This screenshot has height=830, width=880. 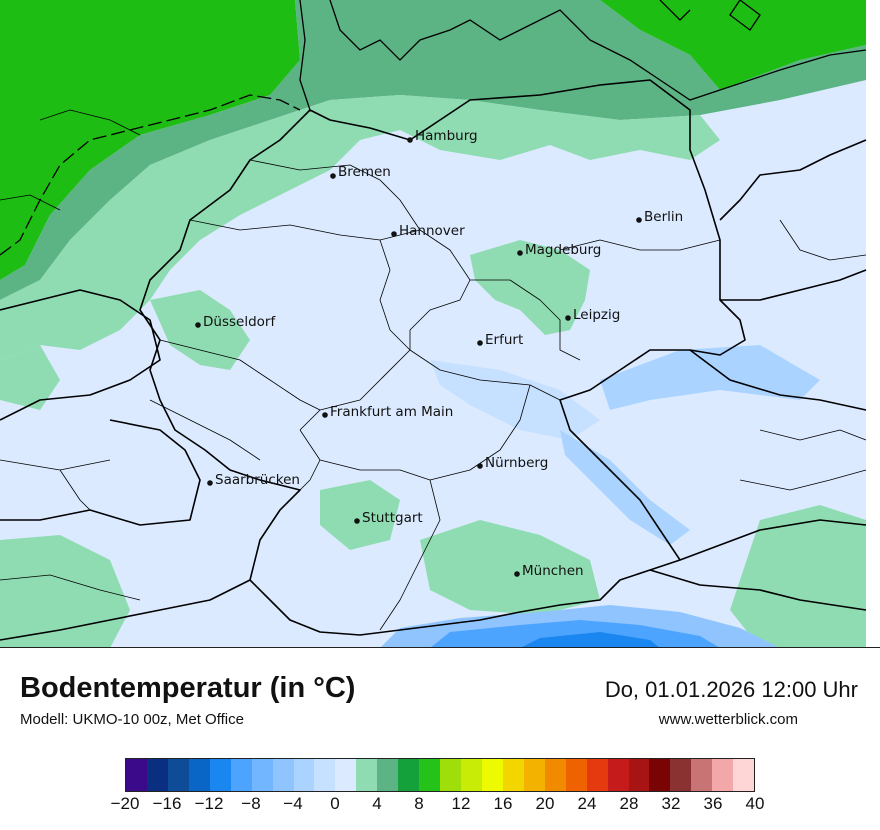 What do you see at coordinates (419, 803) in the screenshot?
I see `legend-tick-label: 8` at bounding box center [419, 803].